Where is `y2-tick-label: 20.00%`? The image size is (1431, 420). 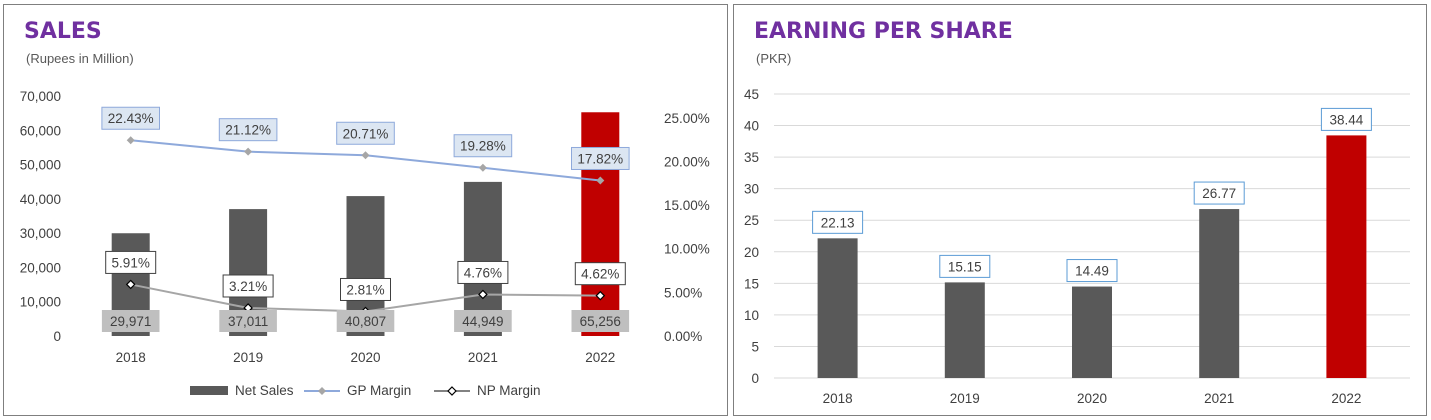
y2-tick-label: 20.00% is located at coordinates (687, 161).